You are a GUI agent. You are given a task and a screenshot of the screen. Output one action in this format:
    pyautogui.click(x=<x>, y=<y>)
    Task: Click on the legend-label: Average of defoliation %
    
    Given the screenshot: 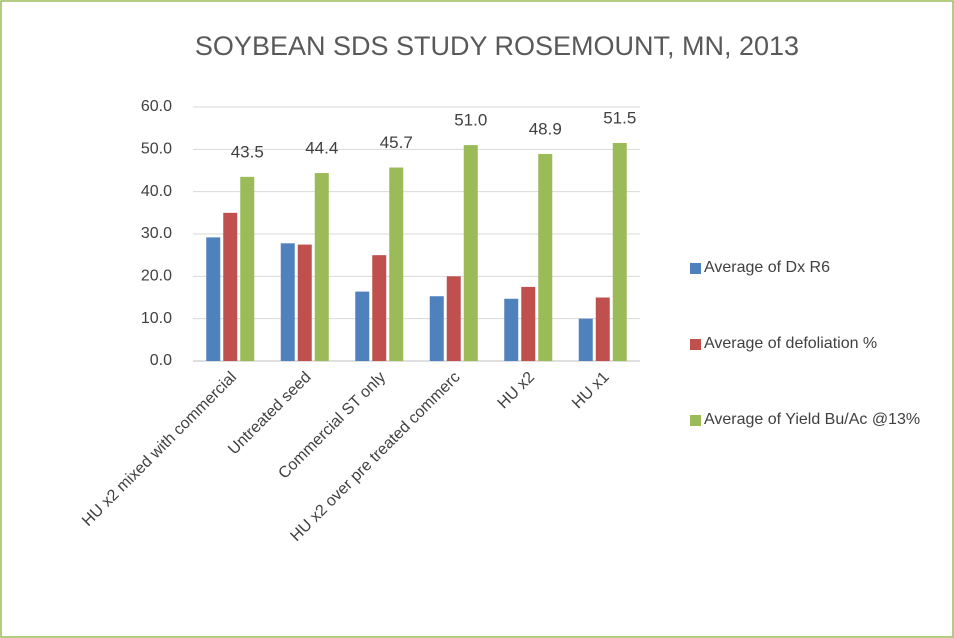 What is the action you would take?
    pyautogui.click(x=791, y=343)
    